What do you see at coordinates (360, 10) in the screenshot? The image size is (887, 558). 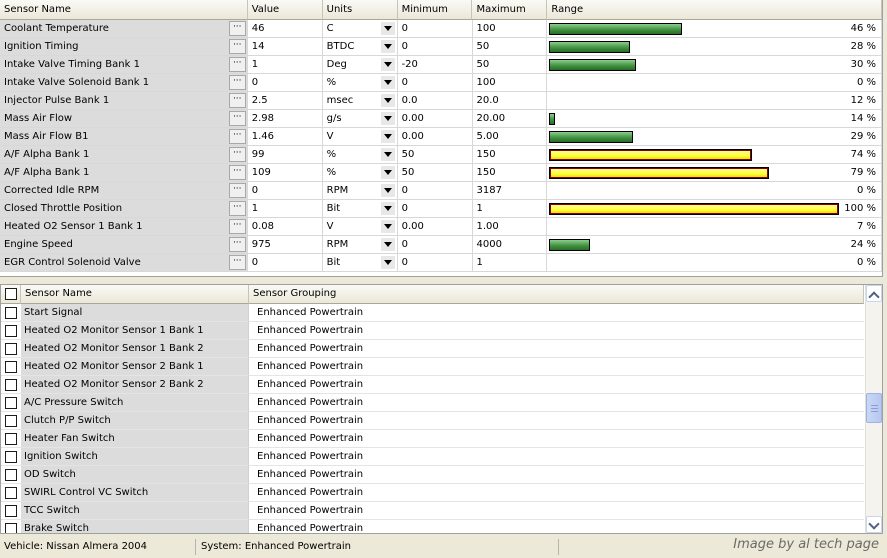 I see `col-header-units: Units` at bounding box center [360, 10].